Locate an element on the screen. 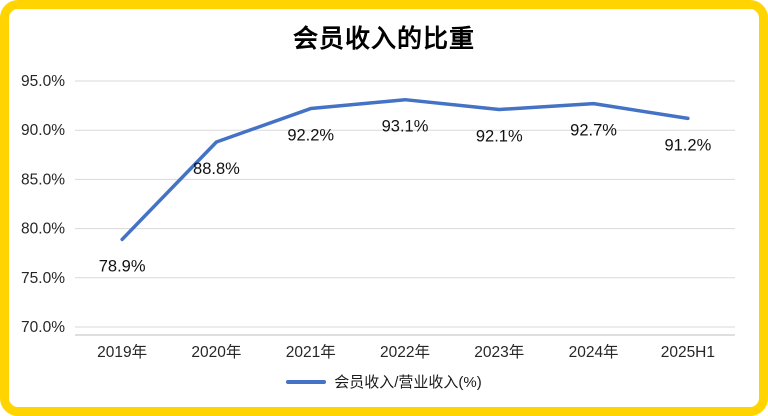 This screenshot has width=768, height=416. y-tick-label: 95.0% is located at coordinates (43, 81).